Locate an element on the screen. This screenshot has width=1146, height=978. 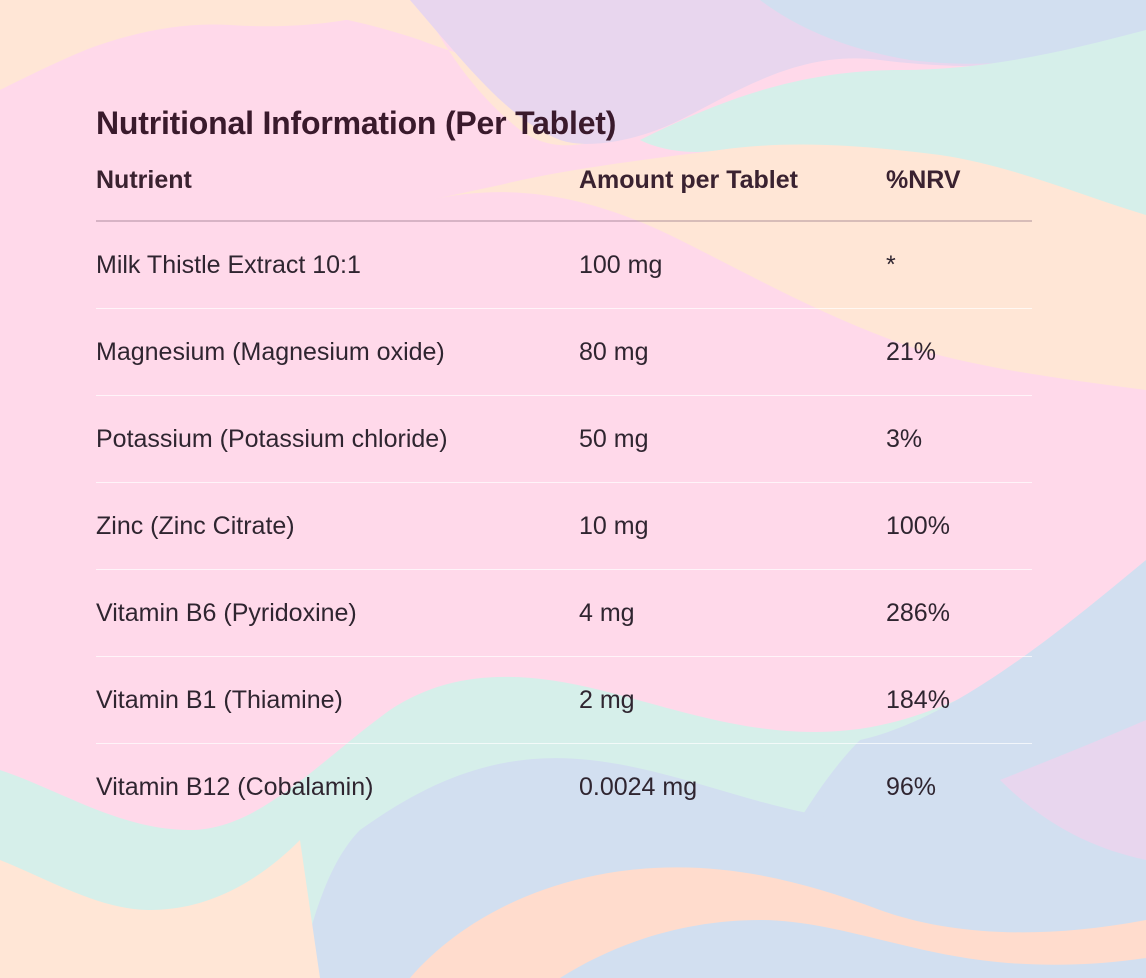
cell-amount: 100 mg is located at coordinates (732, 265).